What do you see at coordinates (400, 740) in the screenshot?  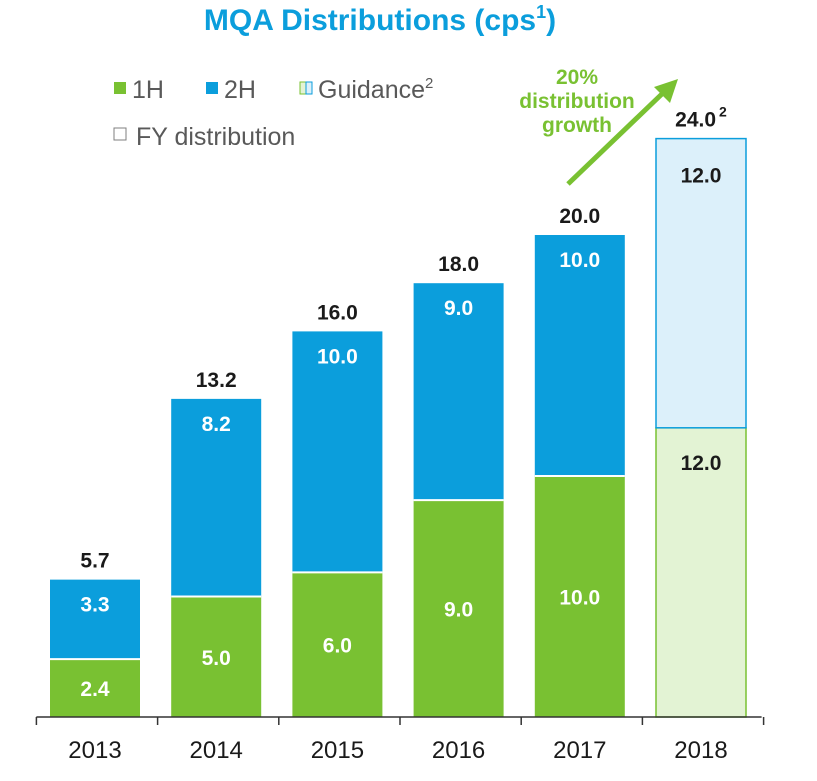 I see `x-axis: 2013 2014 2015 2016 2017 2018` at bounding box center [400, 740].